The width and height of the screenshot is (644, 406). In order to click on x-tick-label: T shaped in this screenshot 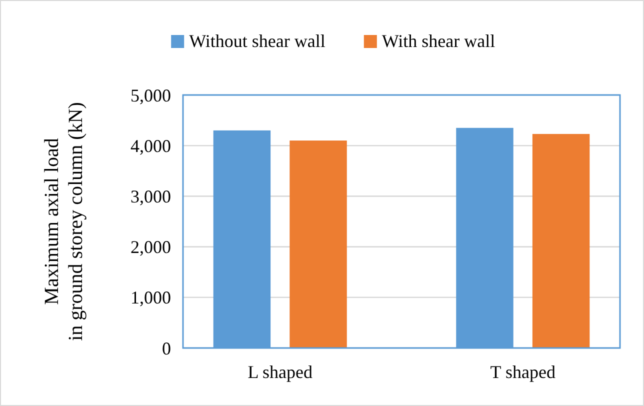, I will do `click(523, 372)`.